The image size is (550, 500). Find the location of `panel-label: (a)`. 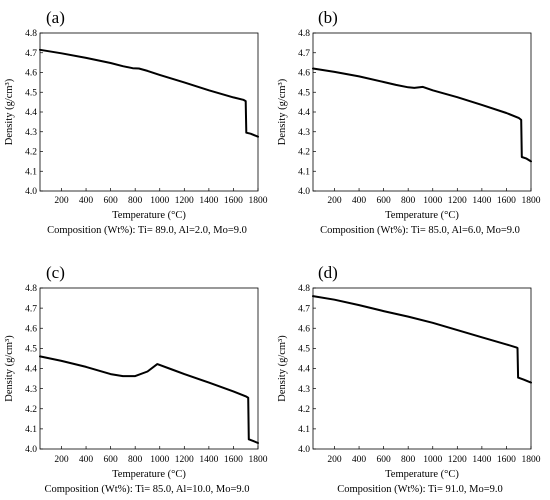

panel-label: (a) is located at coordinates (55, 17).